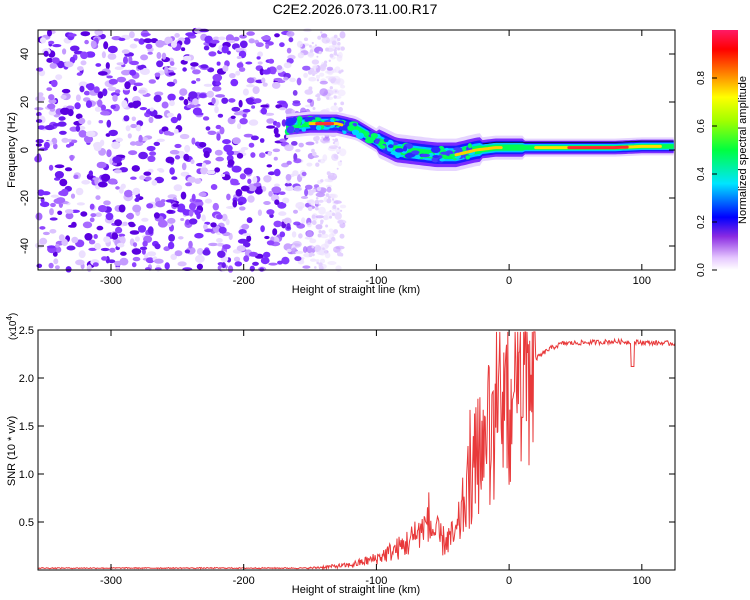  Describe the element at coordinates (356, 590) in the screenshot. I see `snr-xlabel: Height of straight line (km)` at that location.